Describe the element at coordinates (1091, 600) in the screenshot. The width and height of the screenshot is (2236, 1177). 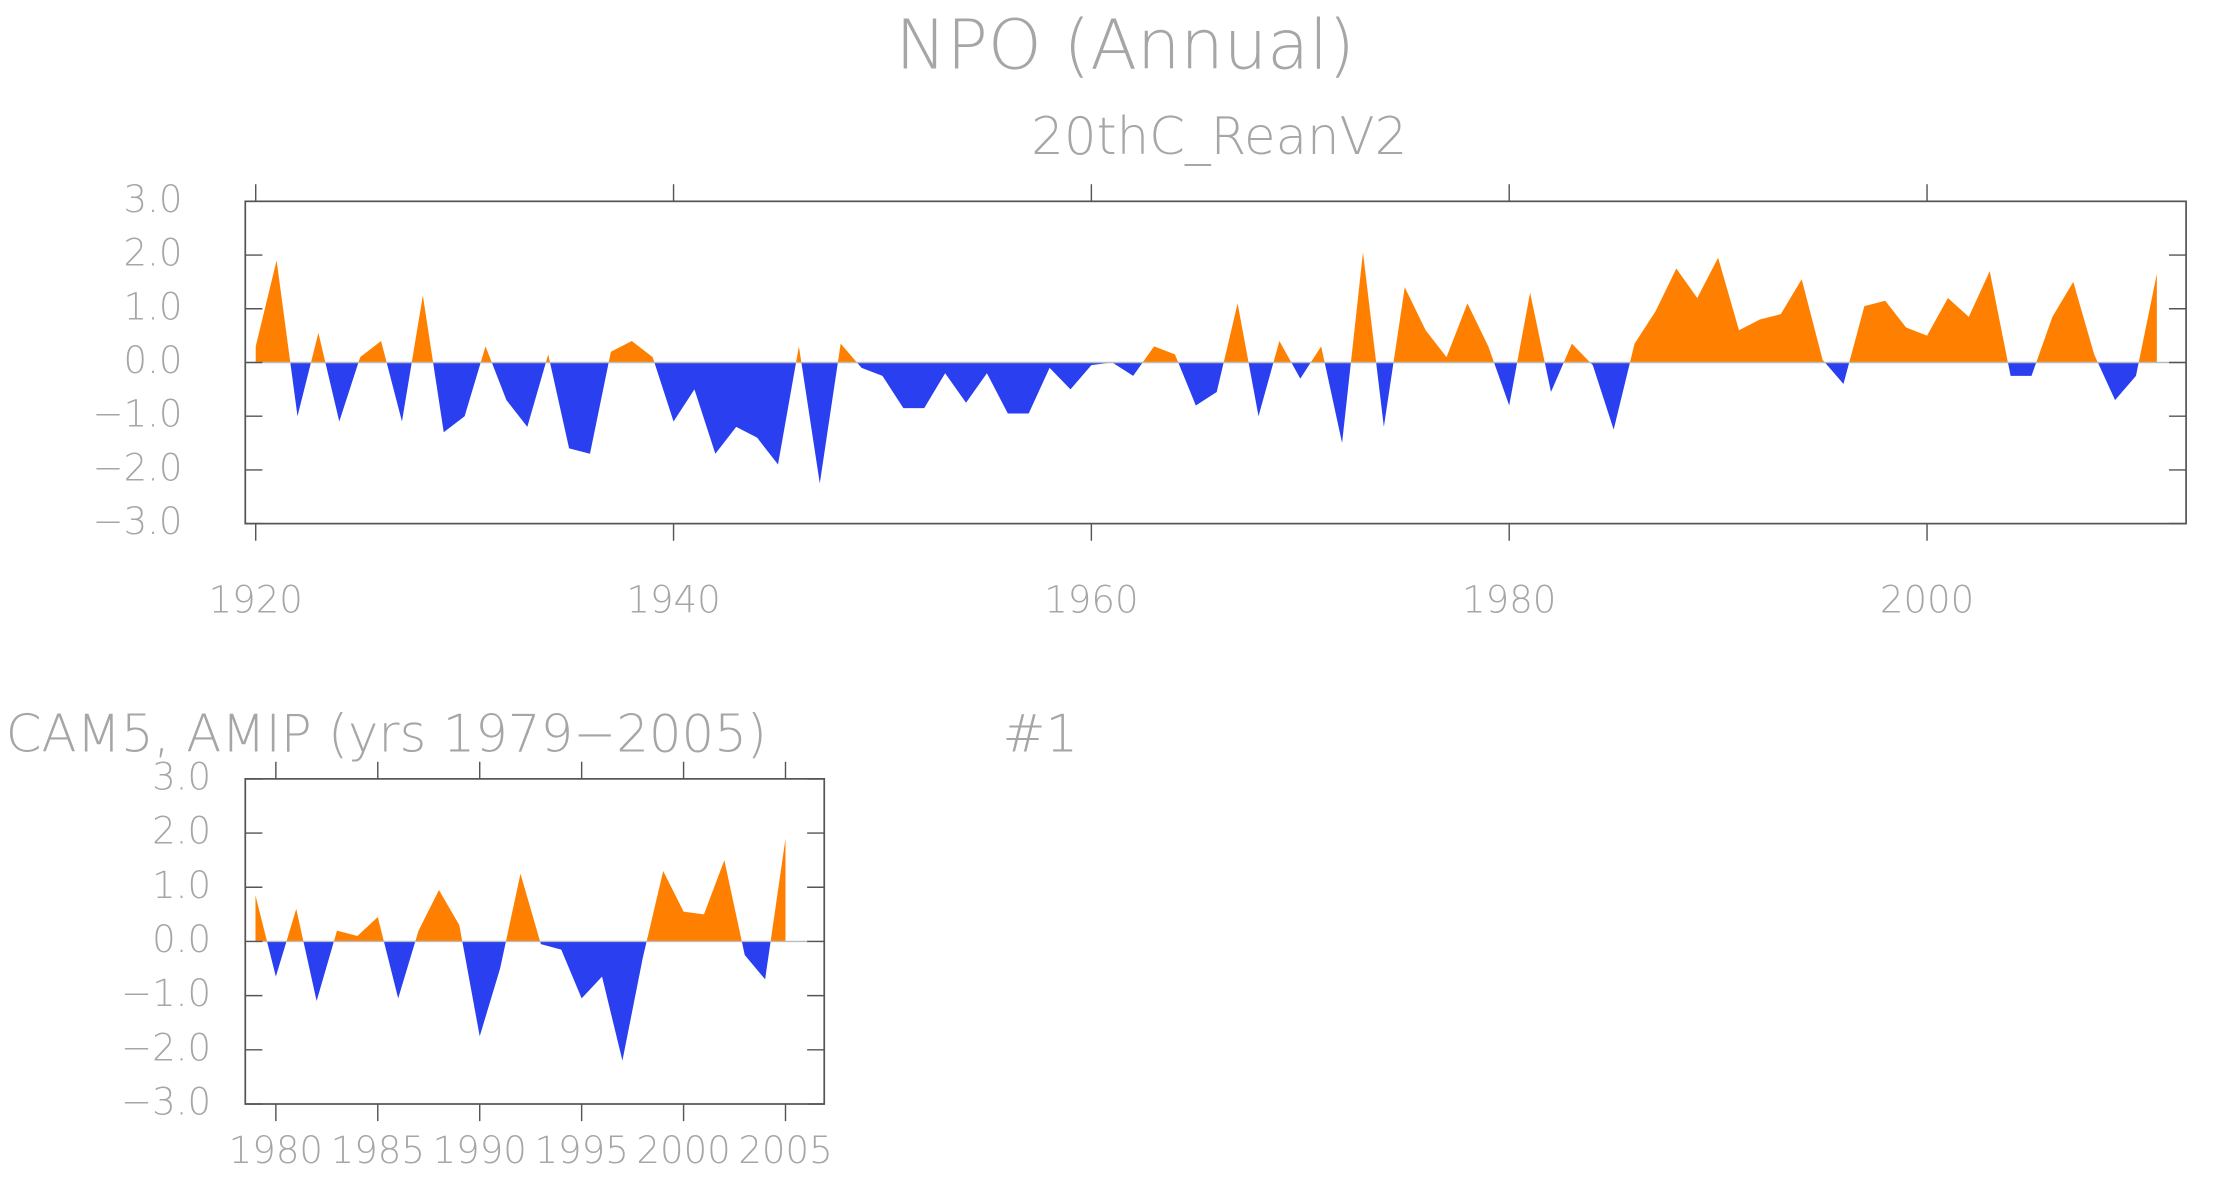
I see `x-tick-label: 1960` at that location.